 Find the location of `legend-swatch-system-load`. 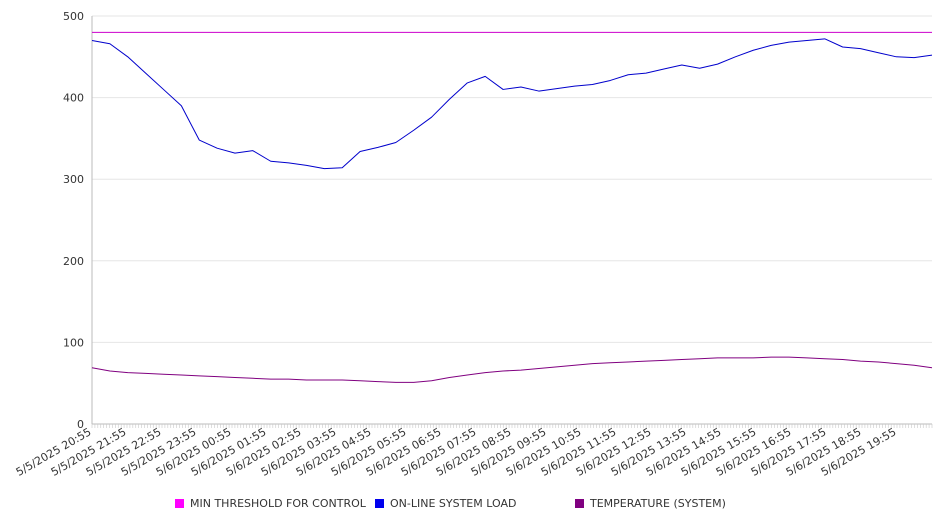

legend-swatch-system-load is located at coordinates (379, 503).